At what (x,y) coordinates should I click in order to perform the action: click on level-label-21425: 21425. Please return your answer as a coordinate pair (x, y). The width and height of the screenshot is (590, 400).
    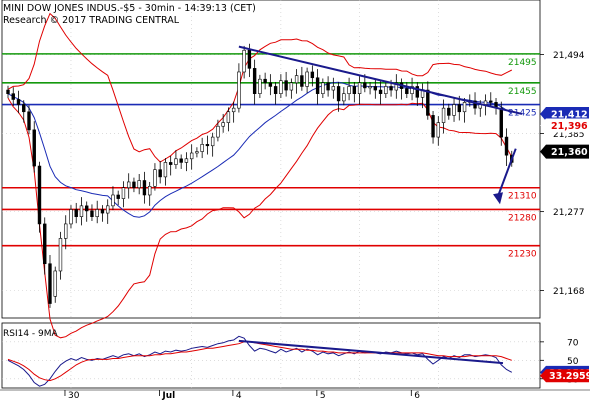
    Looking at the image, I should click on (522, 114).